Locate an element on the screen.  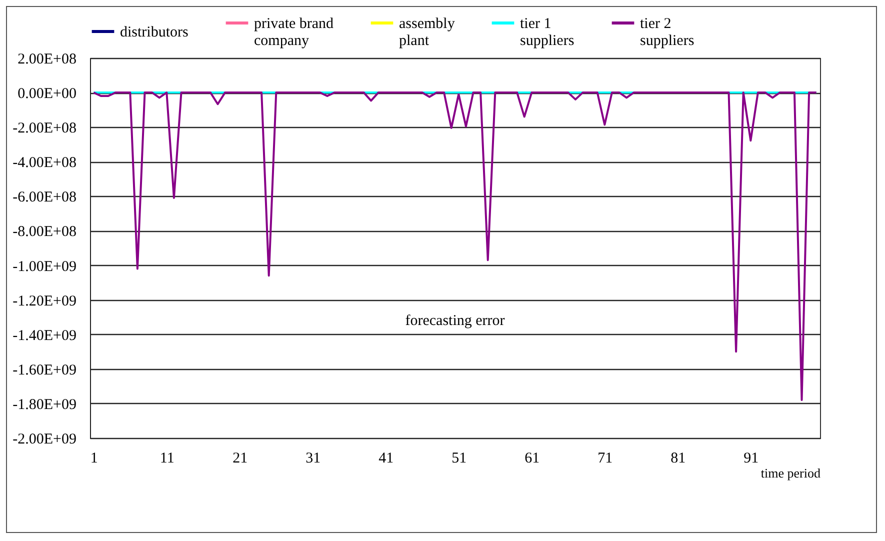
y-tick-label: -1.20E+09 is located at coordinates (44, 301).